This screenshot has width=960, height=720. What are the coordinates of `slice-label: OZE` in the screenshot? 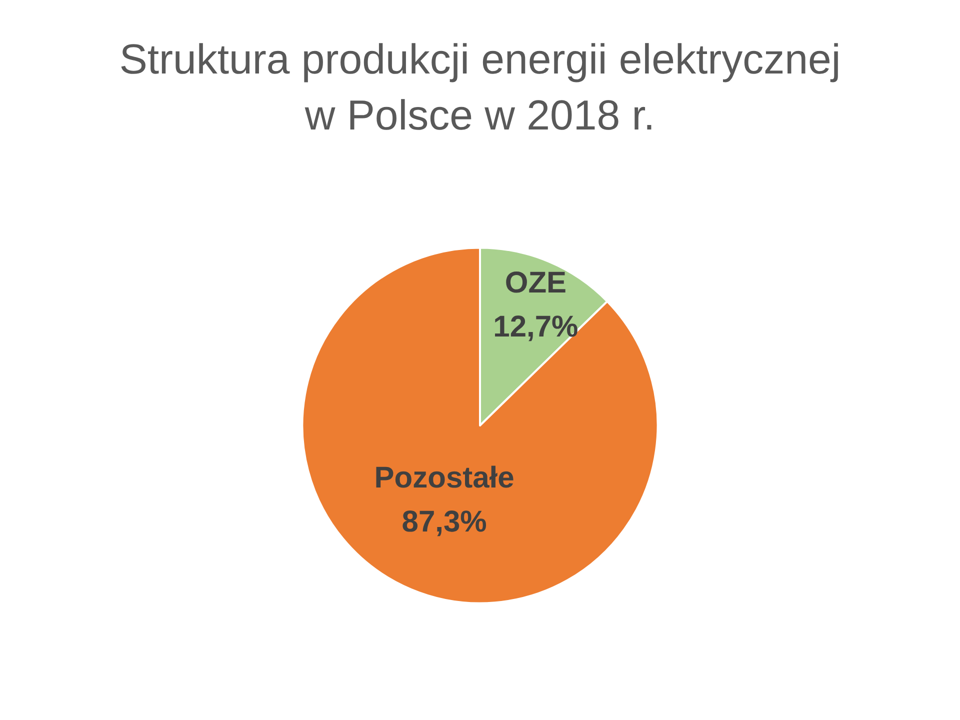 It's located at (535, 283).